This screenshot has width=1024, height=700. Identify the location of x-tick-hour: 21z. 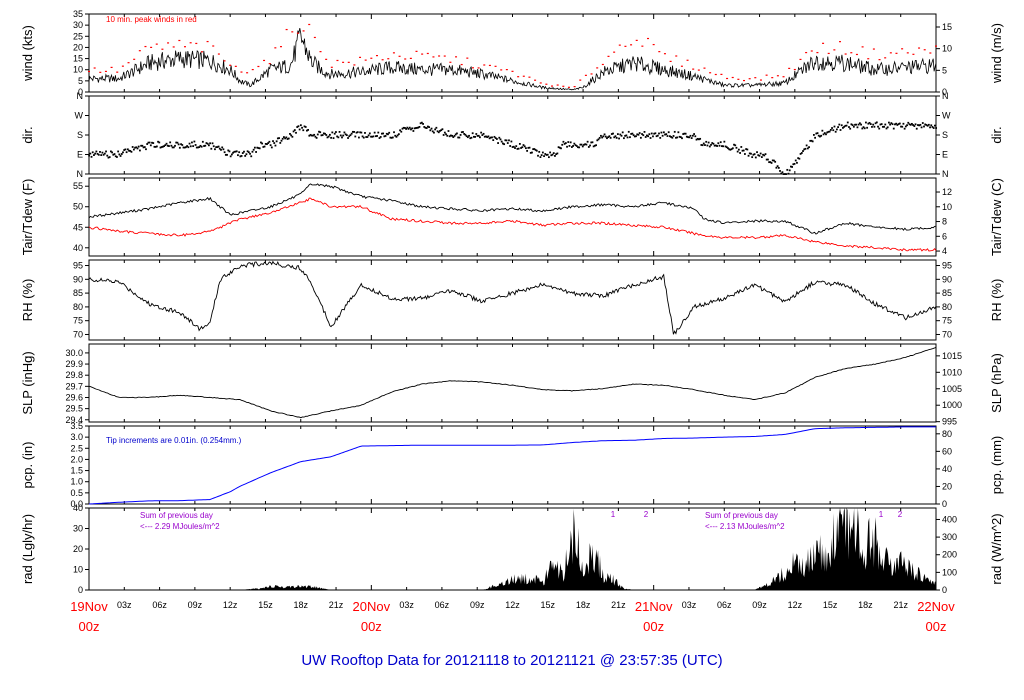
(618, 605).